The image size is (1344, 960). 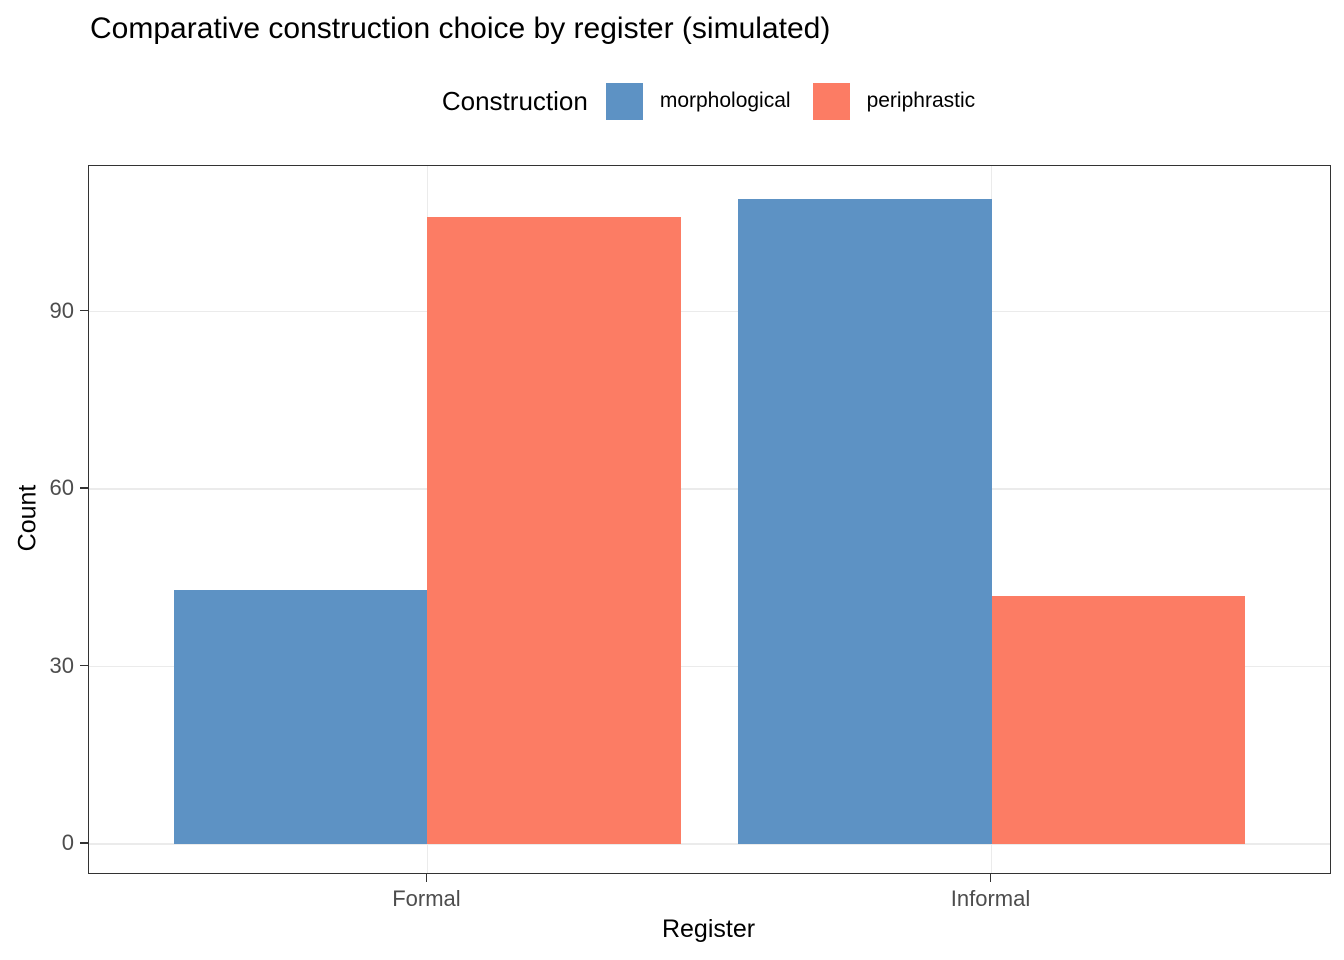 What do you see at coordinates (27, 518) in the screenshot?
I see `y-axis-title: Count` at bounding box center [27, 518].